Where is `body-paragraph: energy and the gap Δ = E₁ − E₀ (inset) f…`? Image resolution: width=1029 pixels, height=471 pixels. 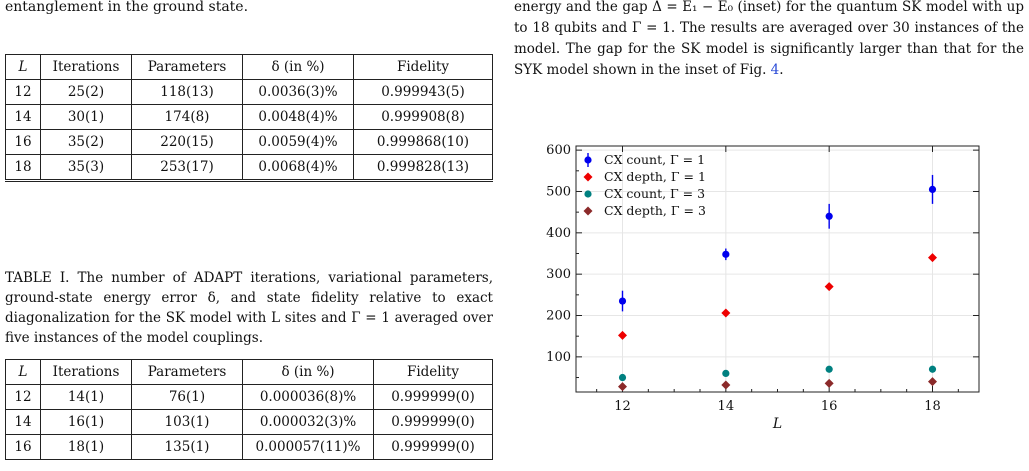 body-paragraph: energy and the gap Δ = E₁ − E₀ (inset) f… is located at coordinates (769, 40).